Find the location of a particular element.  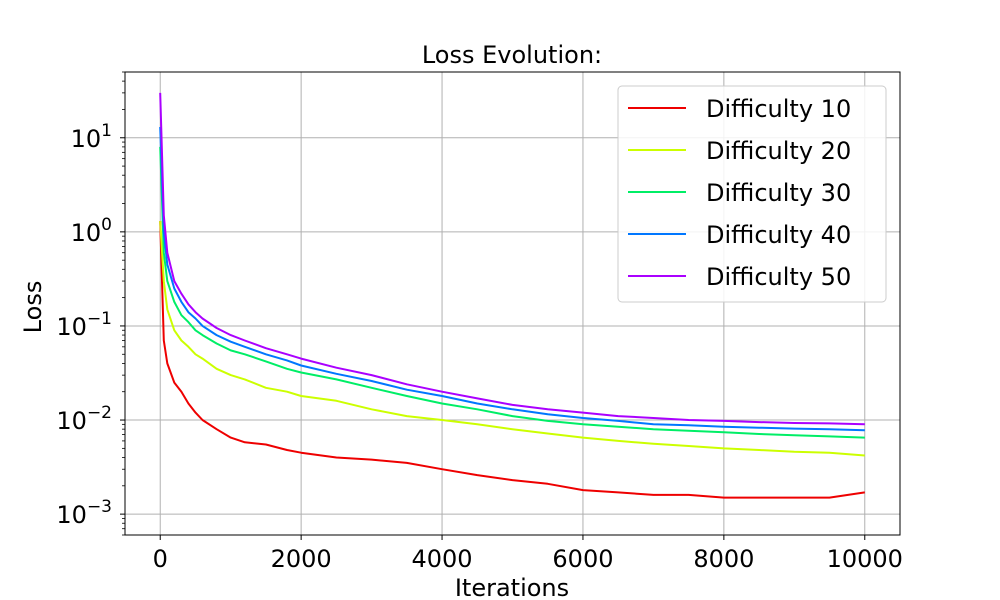

y-axis-label: Loss is located at coordinates (33, 307).